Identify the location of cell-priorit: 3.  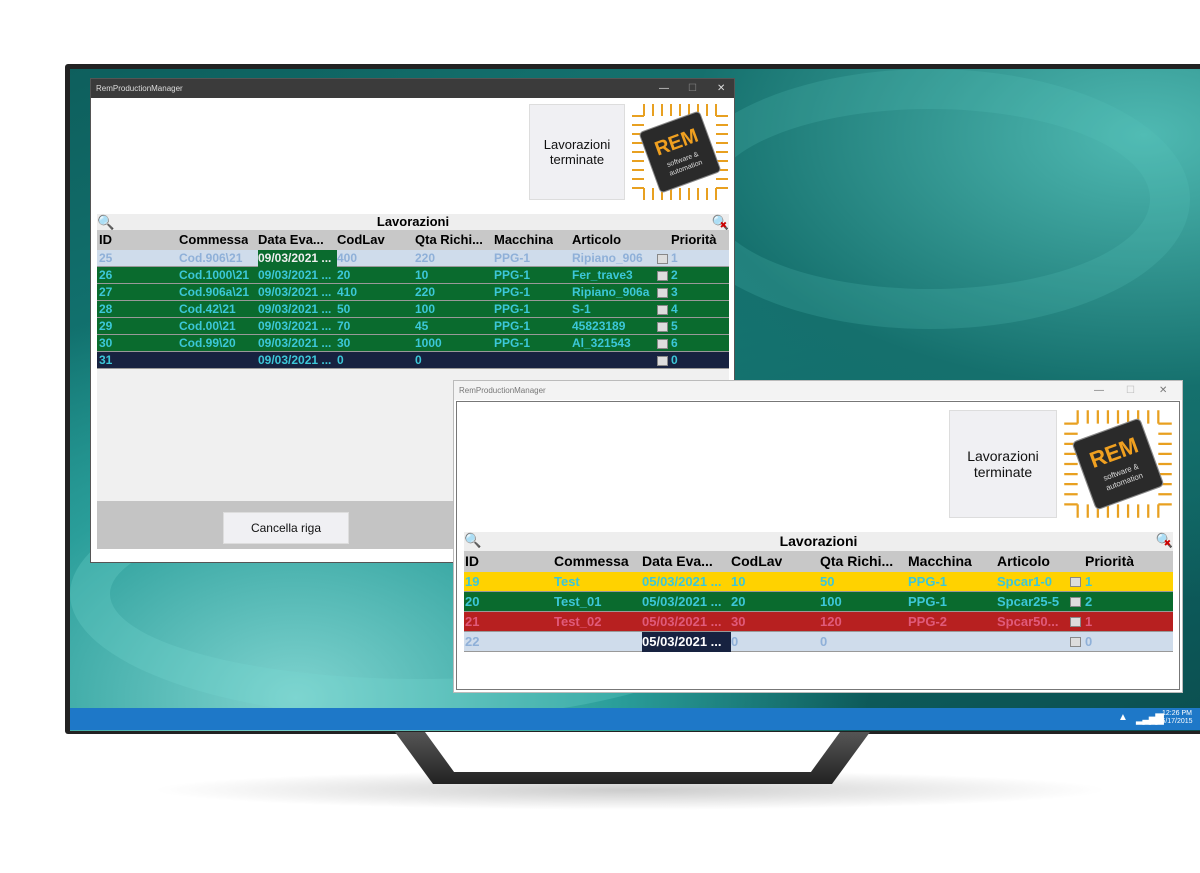
(674, 292).